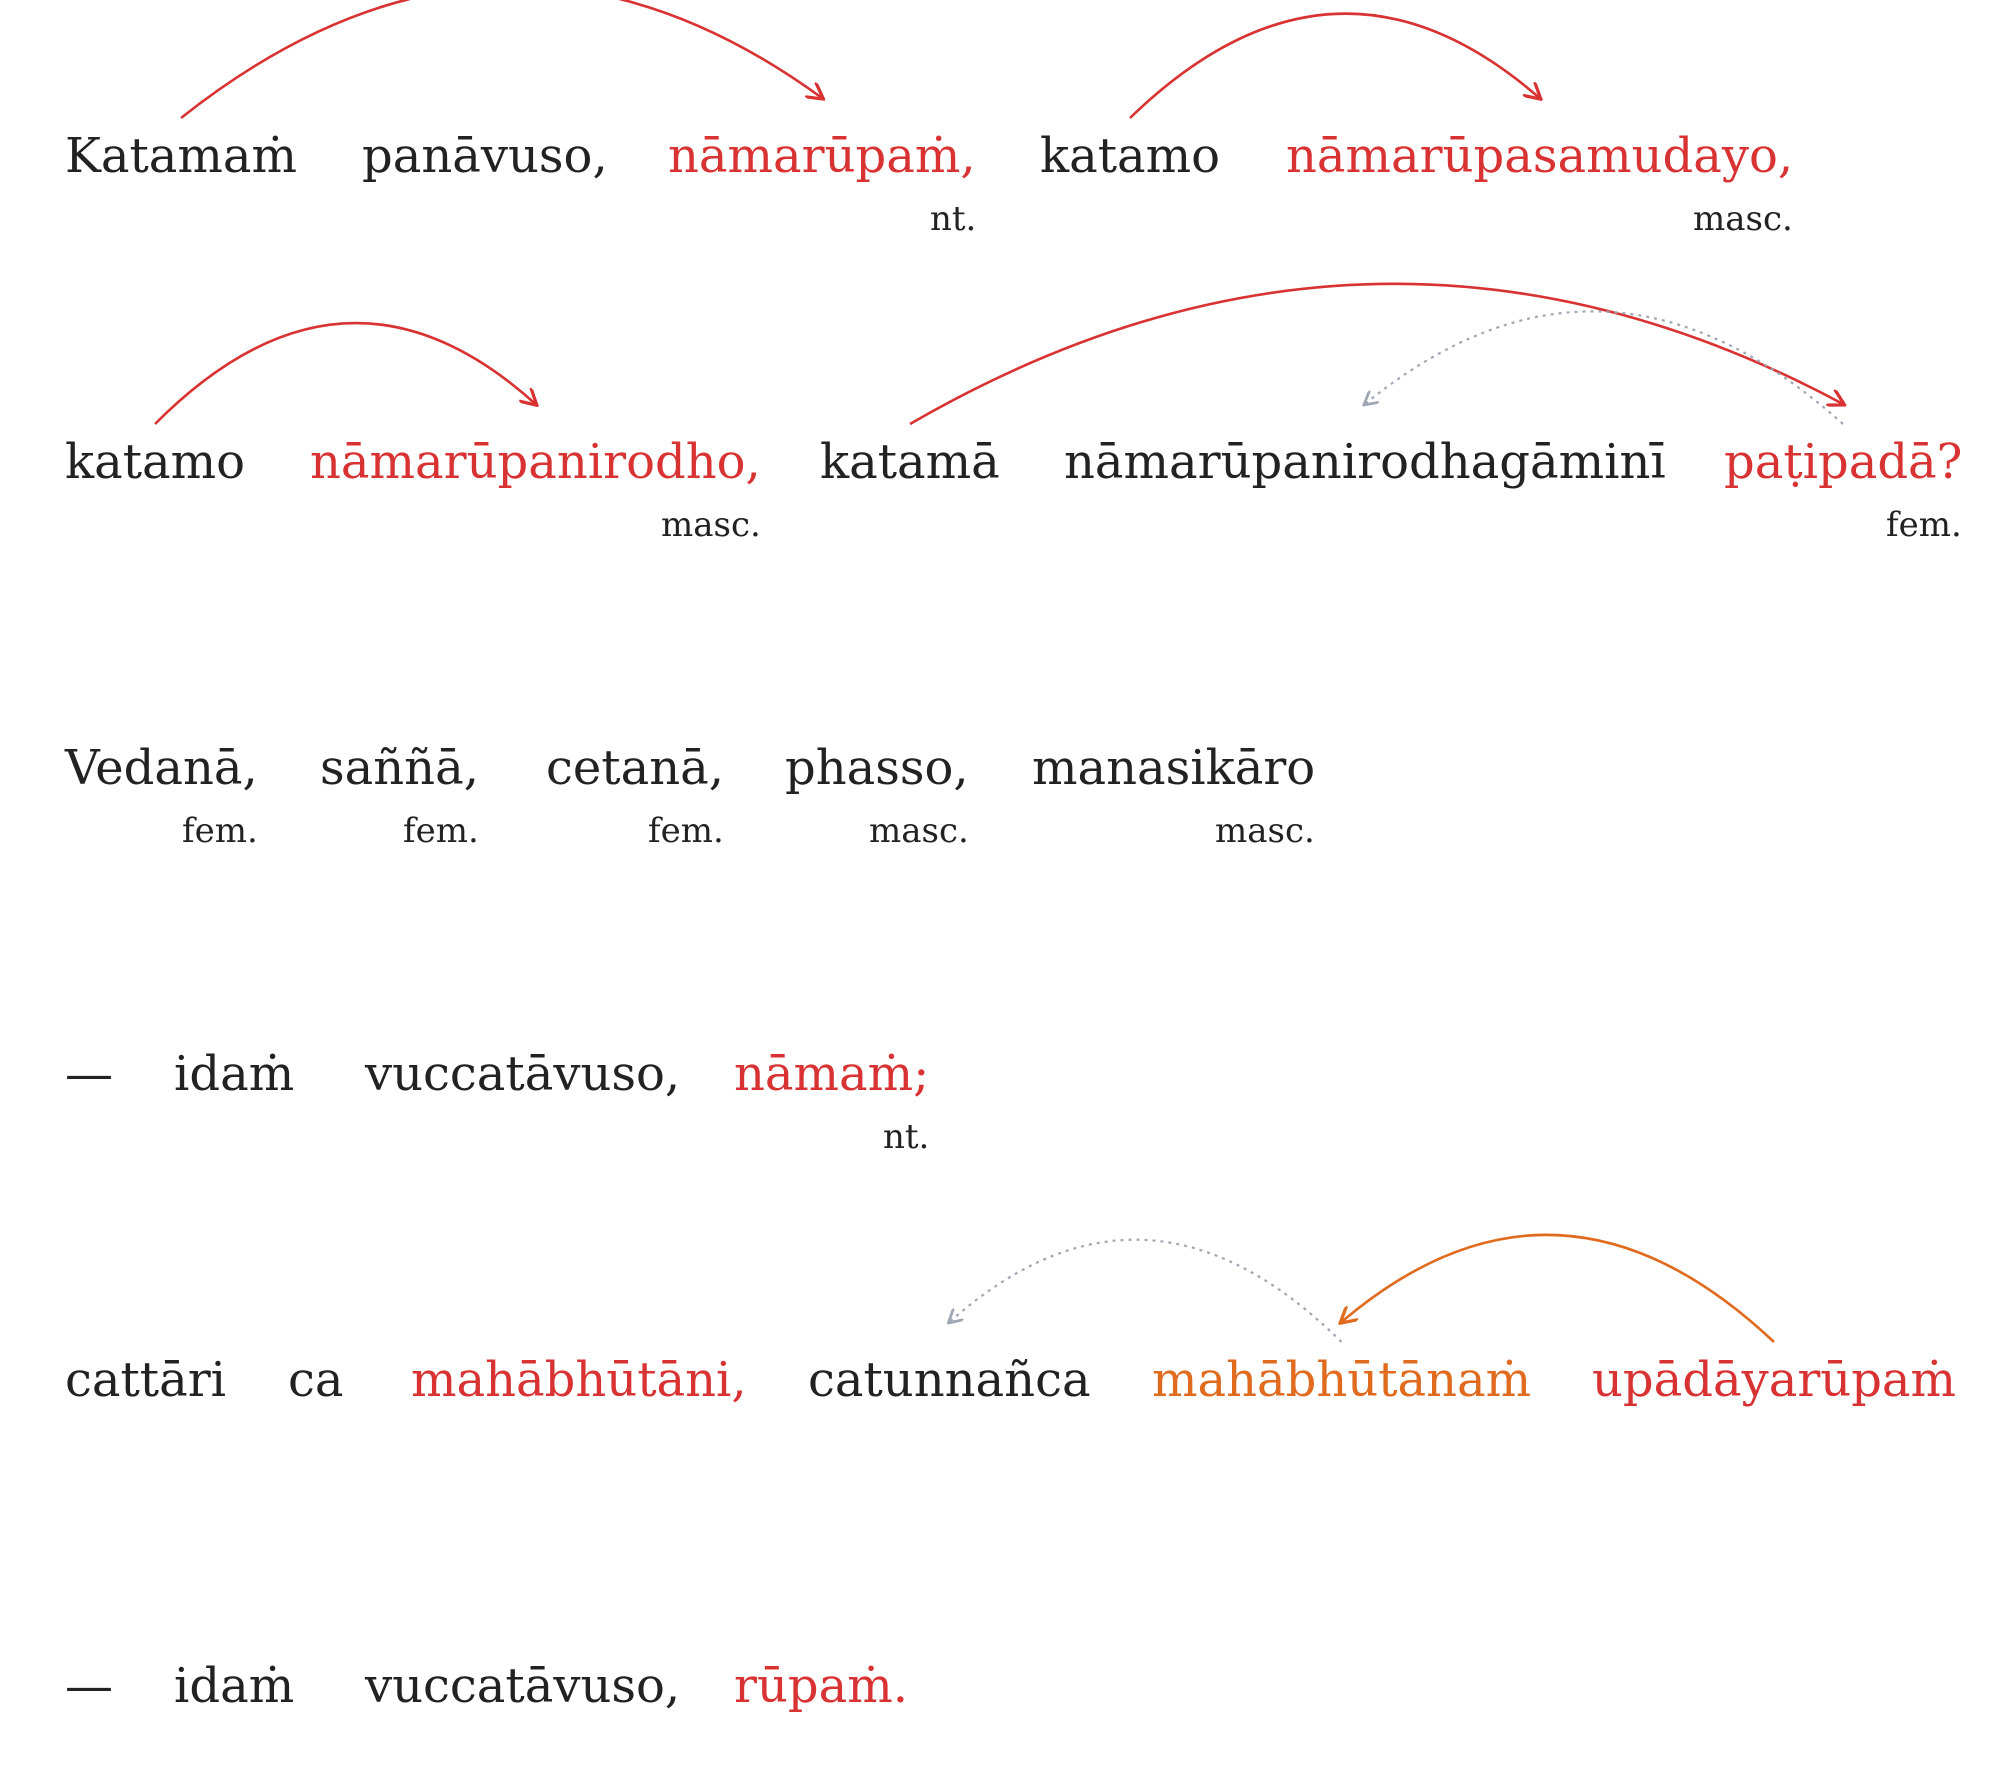  Describe the element at coordinates (535, 462) in the screenshot. I see `word: nāmarūpanirodho,` at that location.